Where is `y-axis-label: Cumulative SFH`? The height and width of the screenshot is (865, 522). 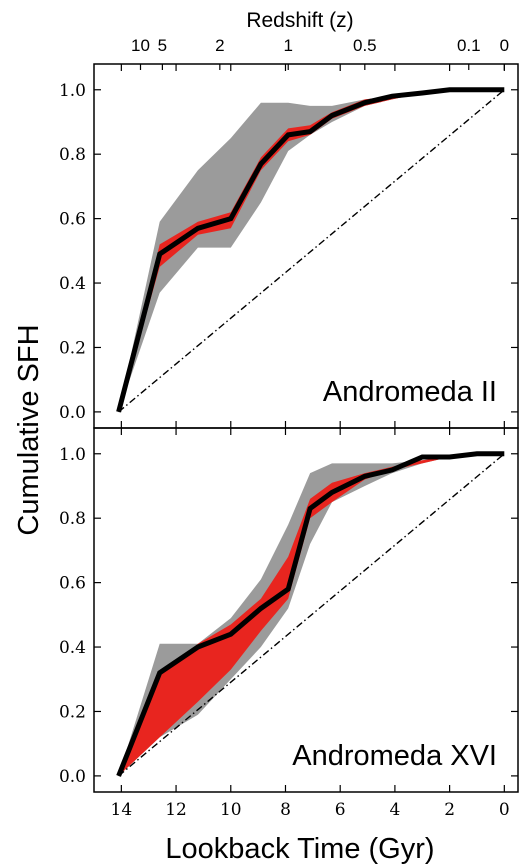 y-axis-label: Cumulative SFH is located at coordinates (29, 429).